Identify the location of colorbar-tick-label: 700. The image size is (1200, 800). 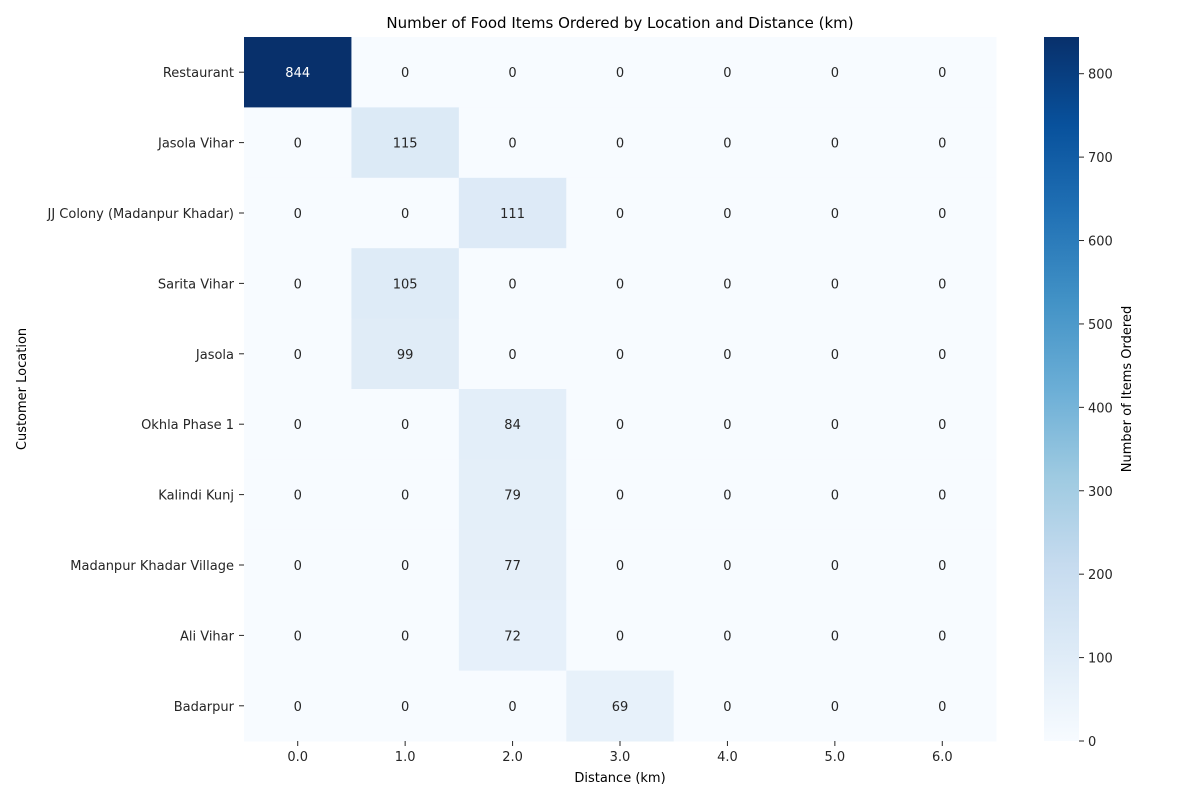
(1100, 158).